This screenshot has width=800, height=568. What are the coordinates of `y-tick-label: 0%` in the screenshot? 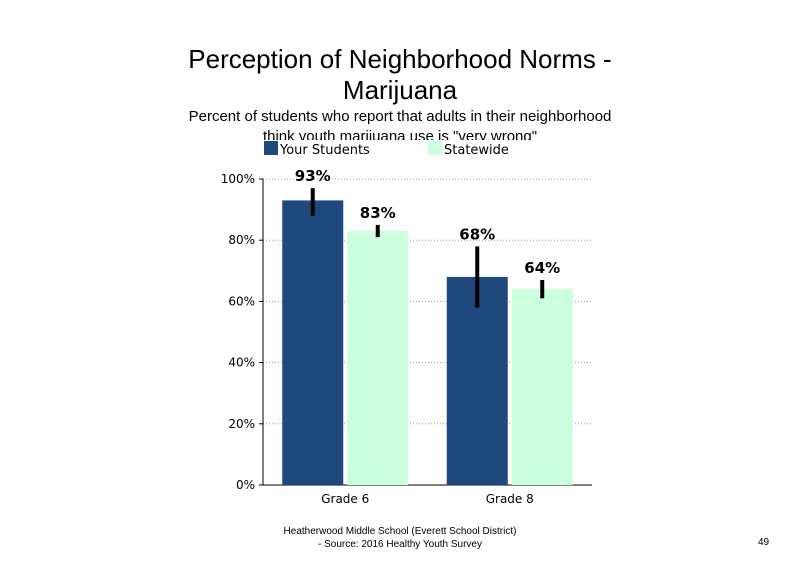 It's located at (245, 485).